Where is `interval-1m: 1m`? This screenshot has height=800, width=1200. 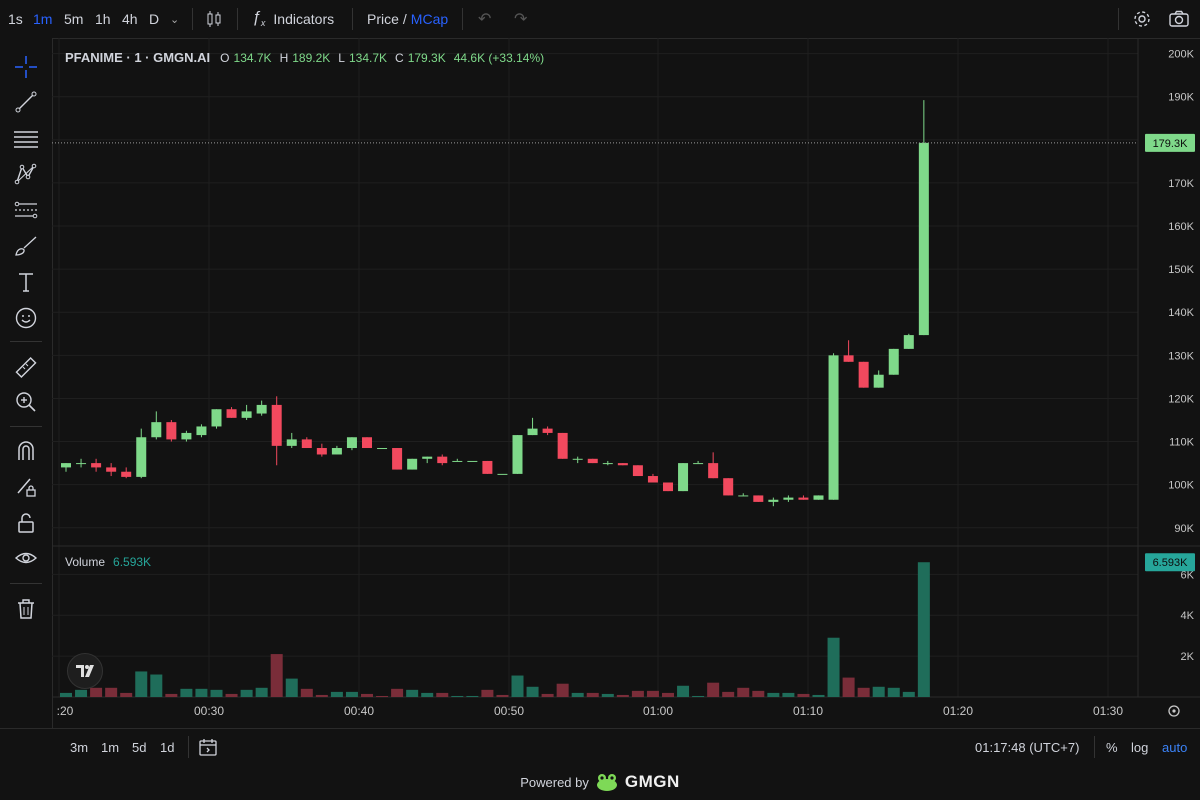
interval-1m: 1m is located at coordinates (43, 19).